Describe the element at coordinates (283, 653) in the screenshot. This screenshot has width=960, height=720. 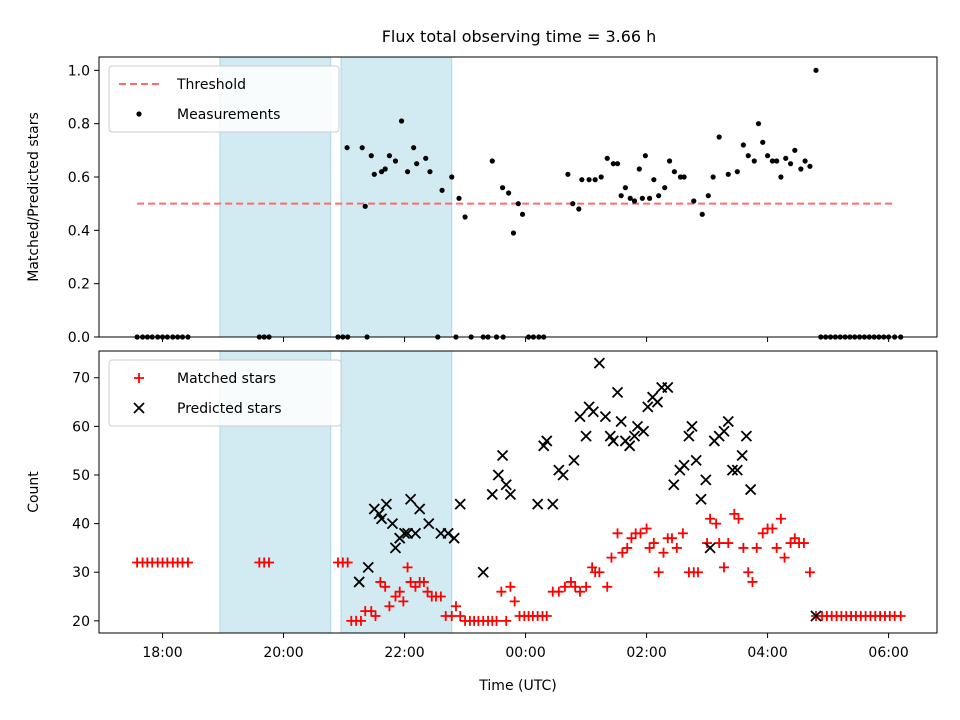
I see `x-tick-label: 20:00` at that location.